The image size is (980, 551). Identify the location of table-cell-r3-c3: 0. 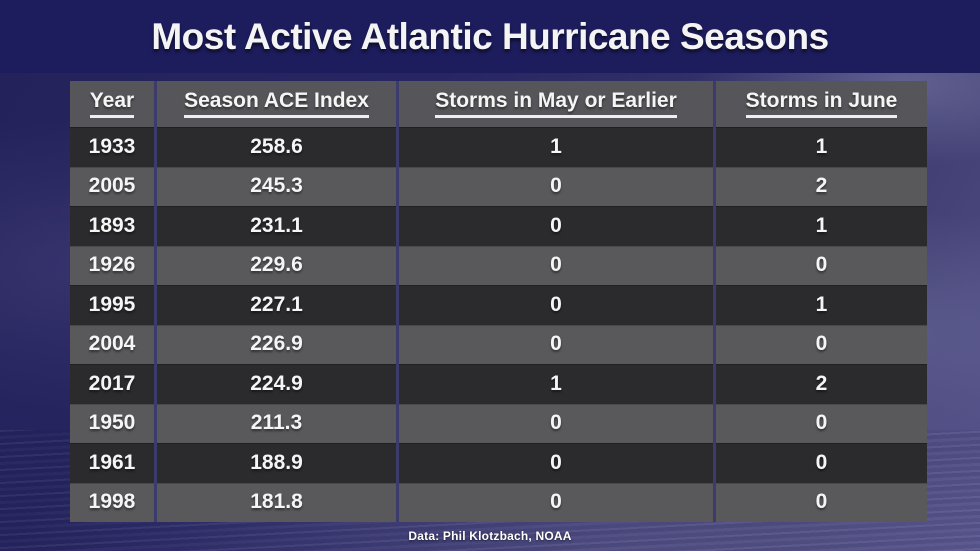
(556, 226).